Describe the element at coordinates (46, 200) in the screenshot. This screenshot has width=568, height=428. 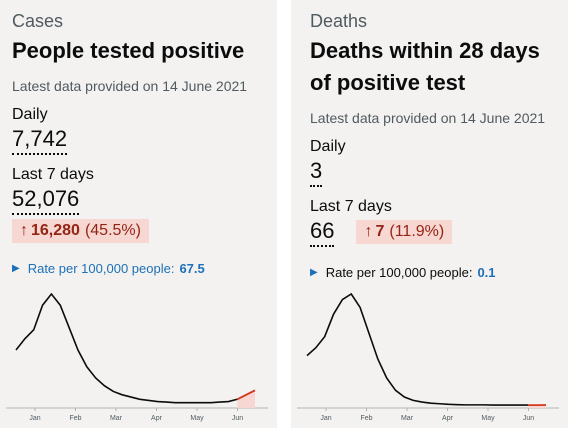
I see `week-value: 52,076` at that location.